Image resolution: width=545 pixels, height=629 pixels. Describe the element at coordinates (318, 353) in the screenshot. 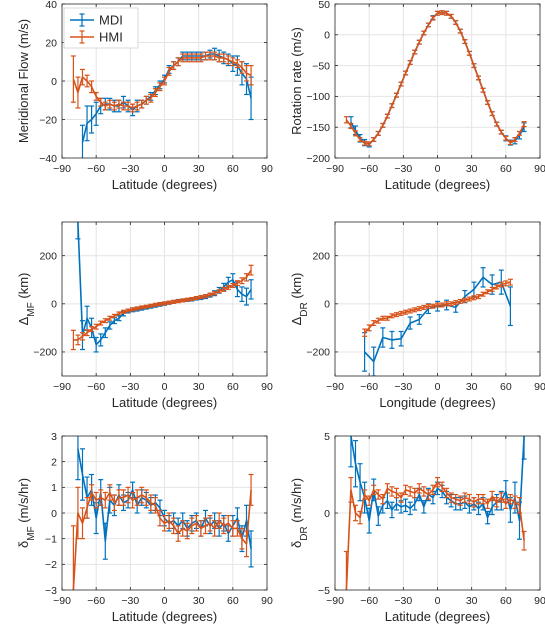

I see `y-tick-label: −200` at that location.